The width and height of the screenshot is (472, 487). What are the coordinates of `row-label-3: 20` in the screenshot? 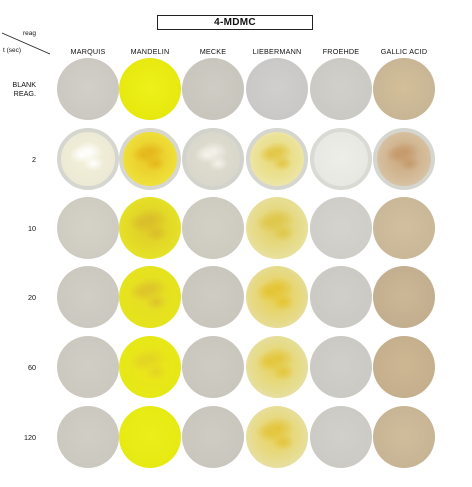 It's located at (32, 297).